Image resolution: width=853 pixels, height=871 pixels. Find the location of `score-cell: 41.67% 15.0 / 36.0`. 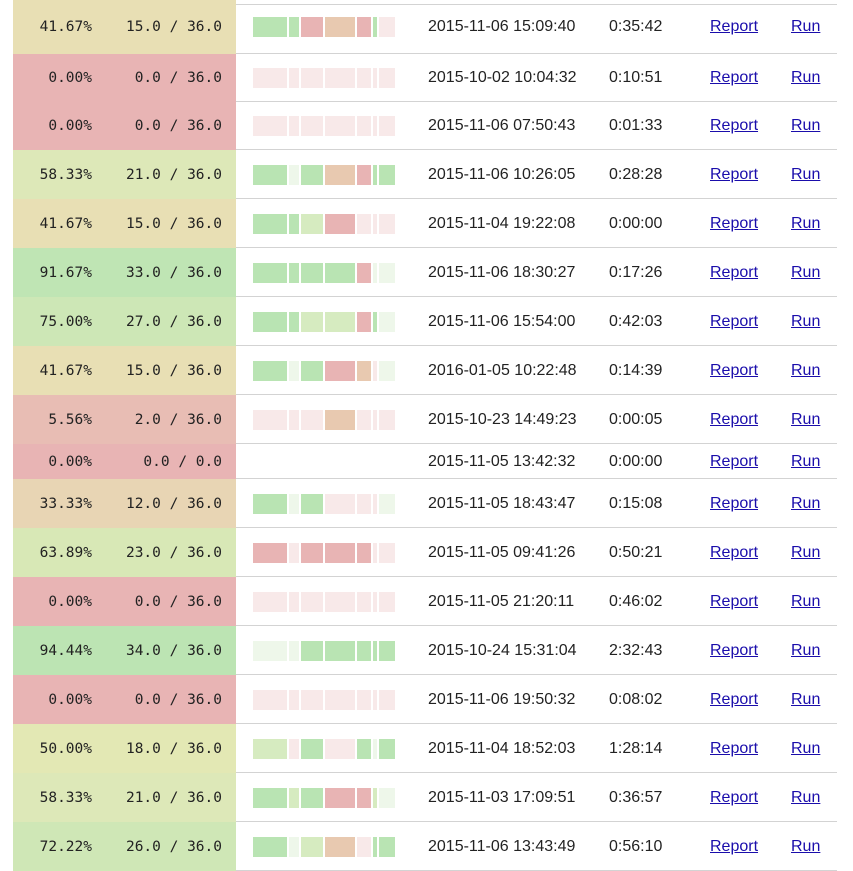

score-cell: 41.67% 15.0 / 36.0 is located at coordinates (124, 370).